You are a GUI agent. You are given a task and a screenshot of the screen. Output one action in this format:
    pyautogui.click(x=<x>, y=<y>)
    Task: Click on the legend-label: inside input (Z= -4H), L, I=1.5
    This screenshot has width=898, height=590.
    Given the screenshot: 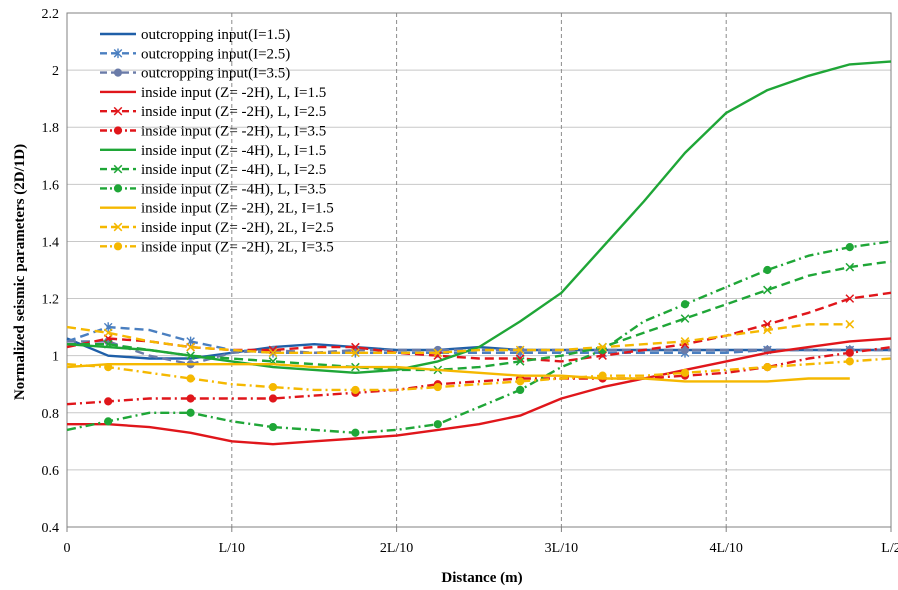 What is the action you would take?
    pyautogui.click(x=233, y=151)
    